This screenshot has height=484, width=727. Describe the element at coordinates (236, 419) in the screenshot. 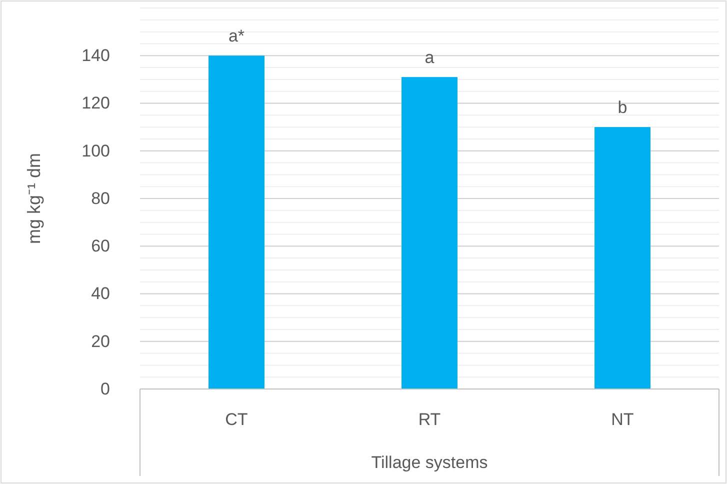

I see `x-tick-label: CT` at that location.